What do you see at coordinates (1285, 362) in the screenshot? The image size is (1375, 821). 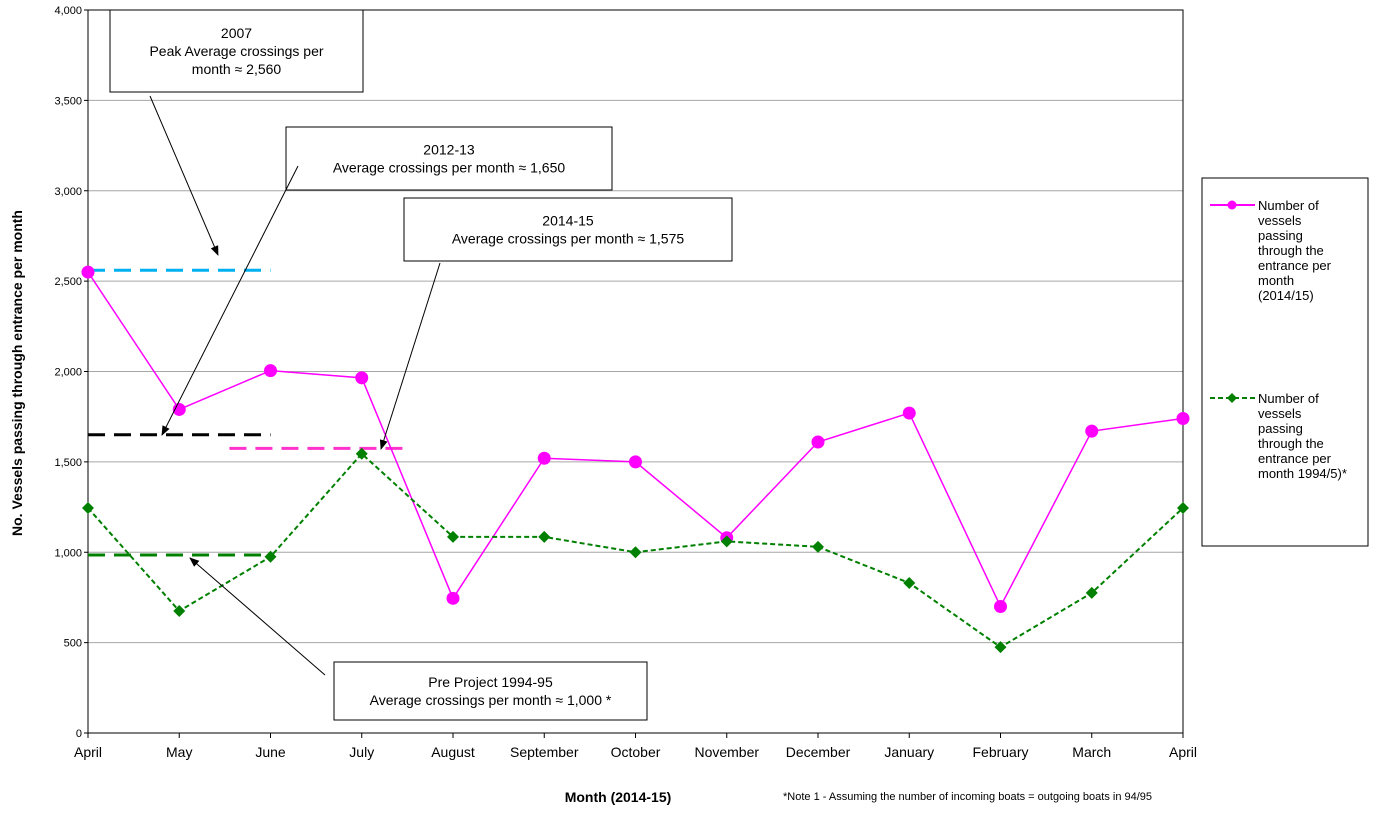 I see `legend-box` at bounding box center [1285, 362].